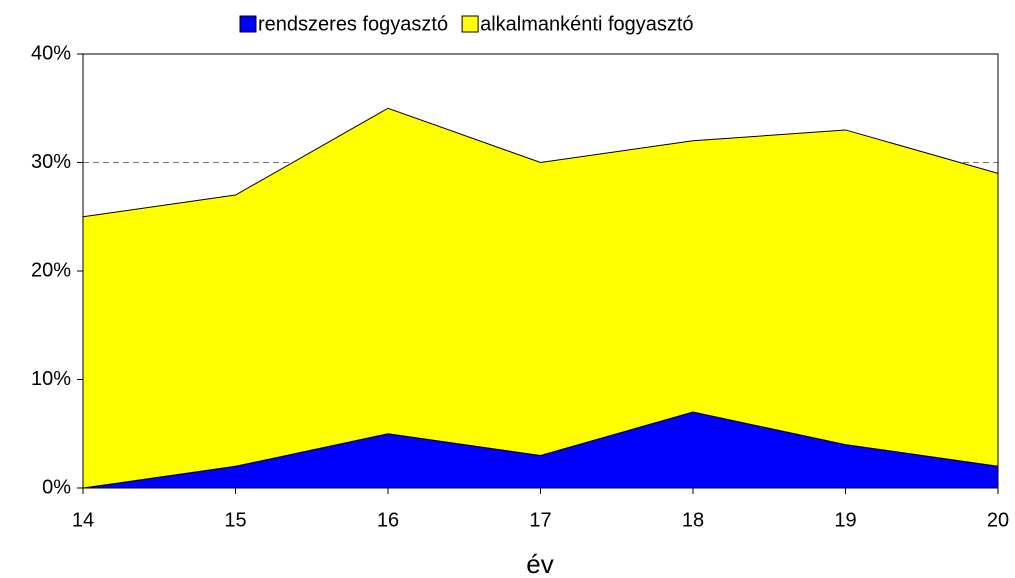 Image resolution: width=1015 pixels, height=578 pixels. I want to click on y-tick-label: 40%, so click(51, 53).